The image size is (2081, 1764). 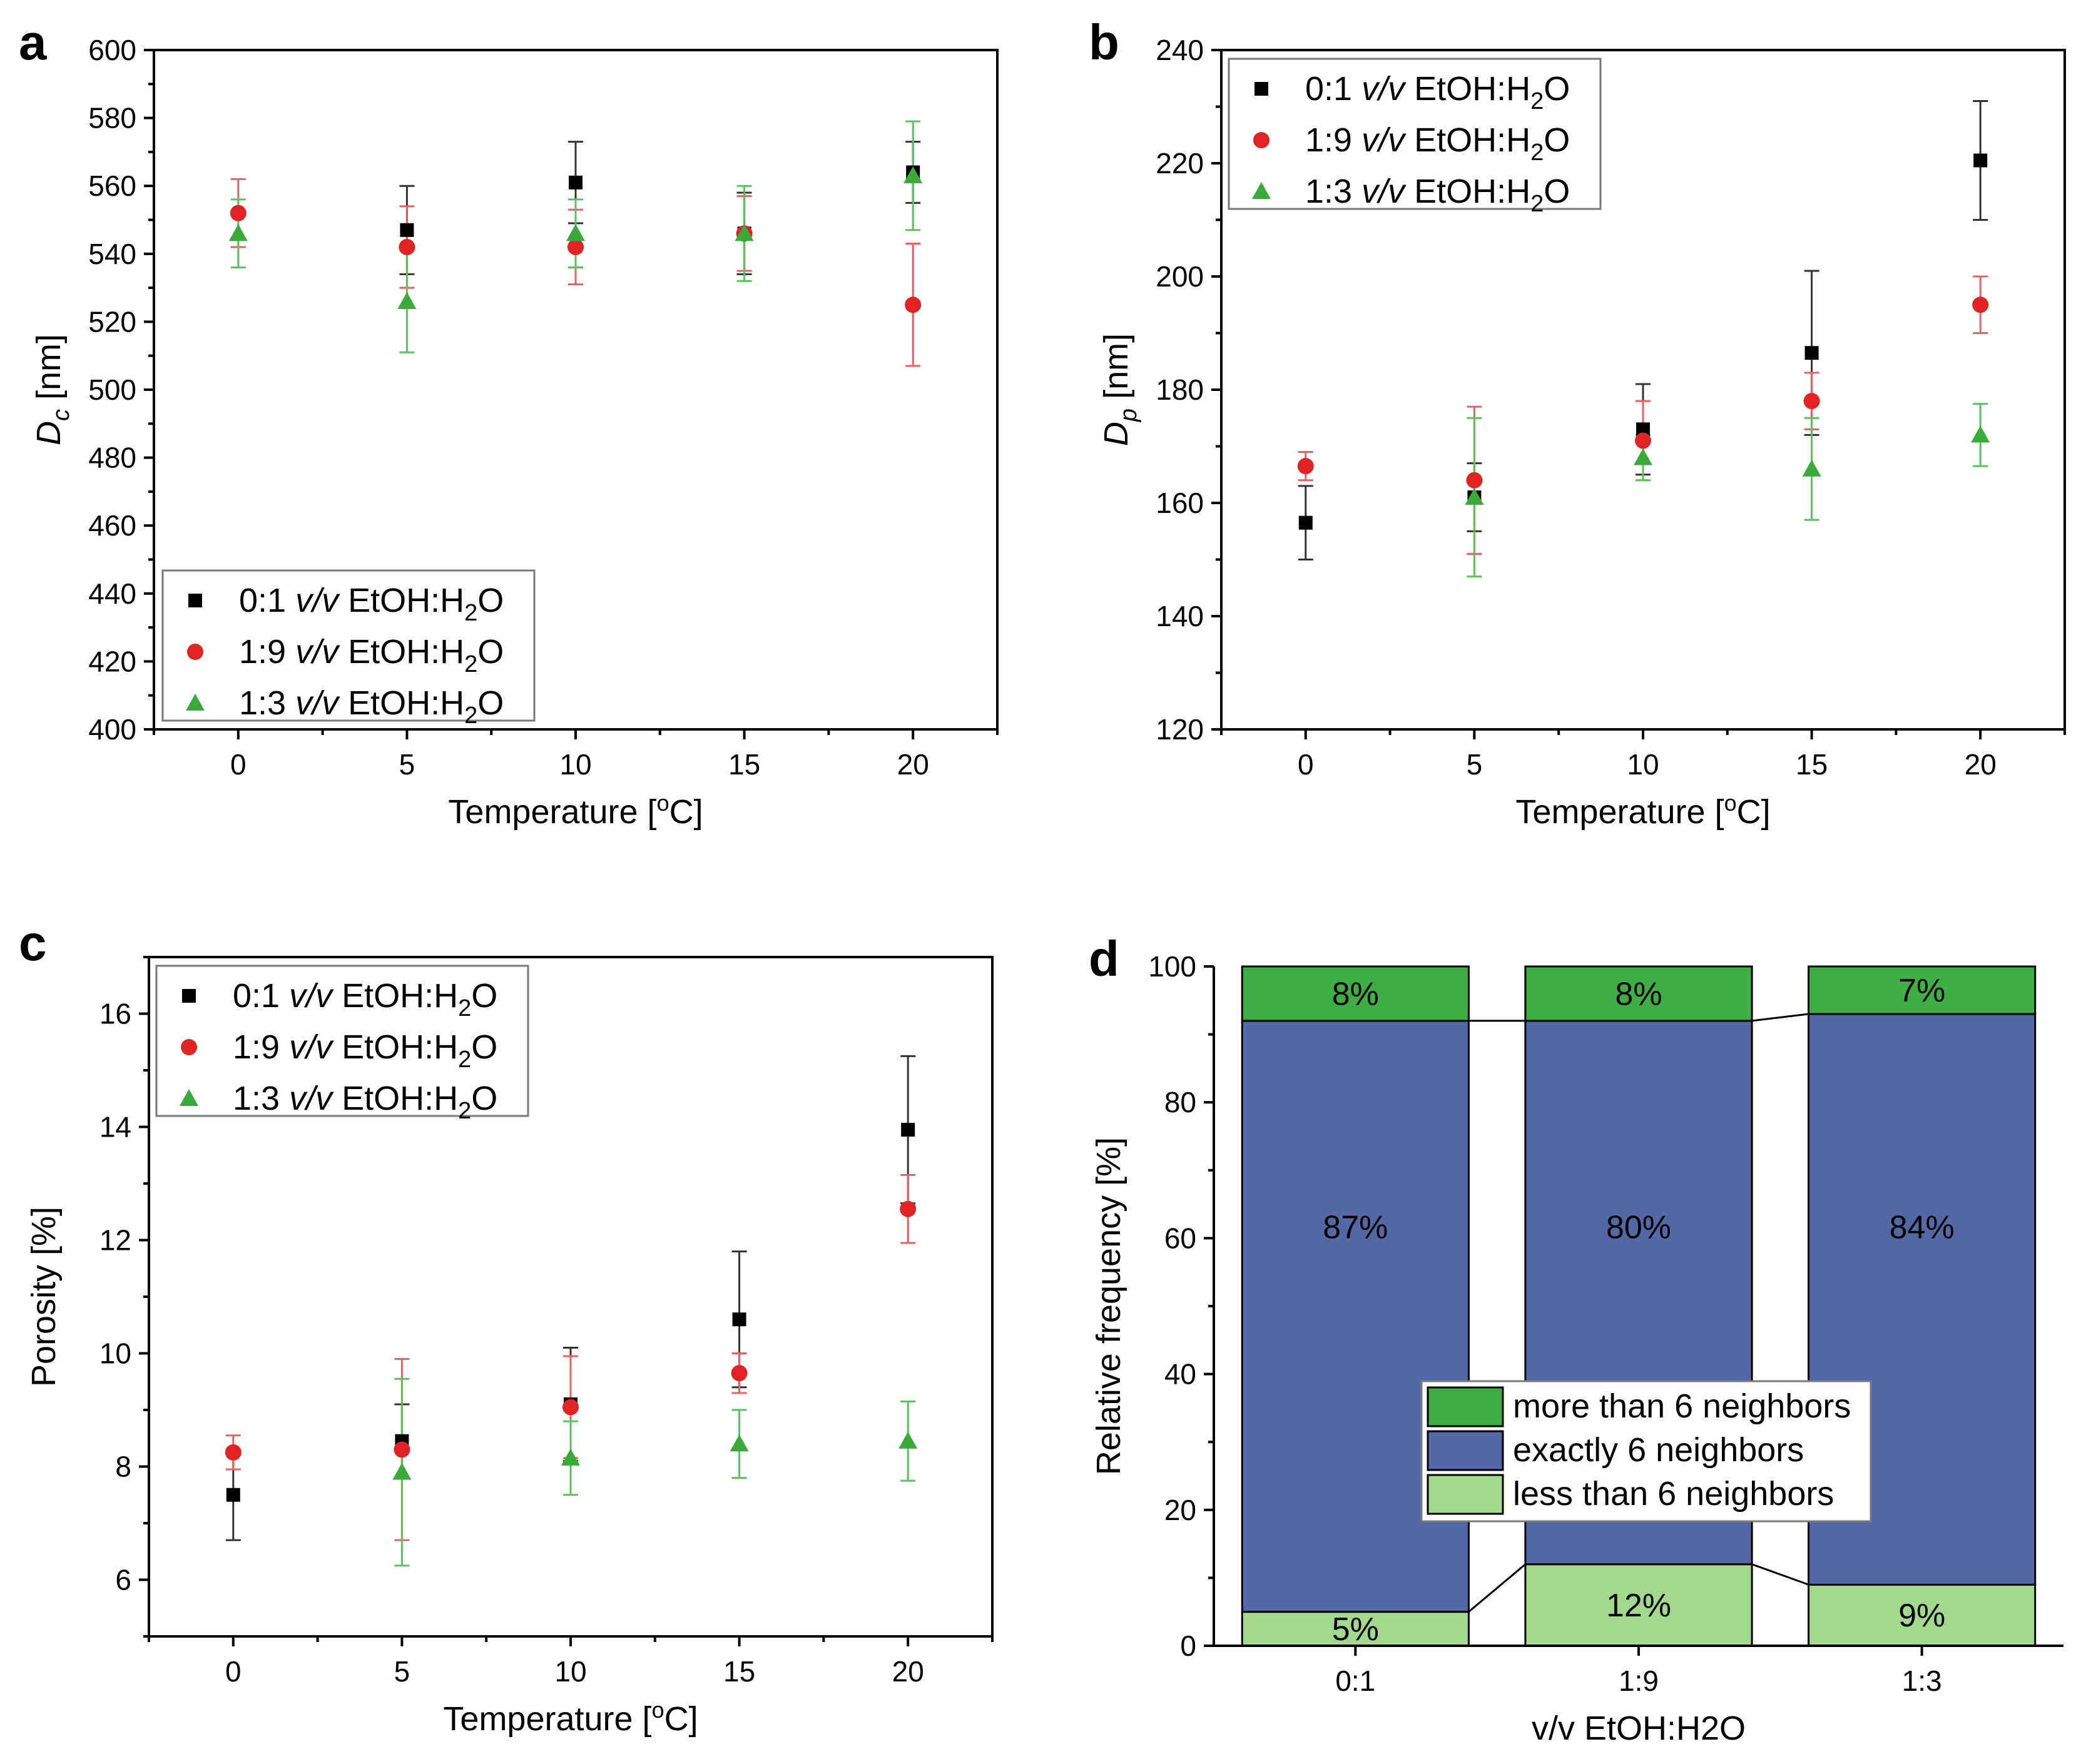 I want to click on x-axis-title: Temperature [oC], so click(x=1642, y=810).